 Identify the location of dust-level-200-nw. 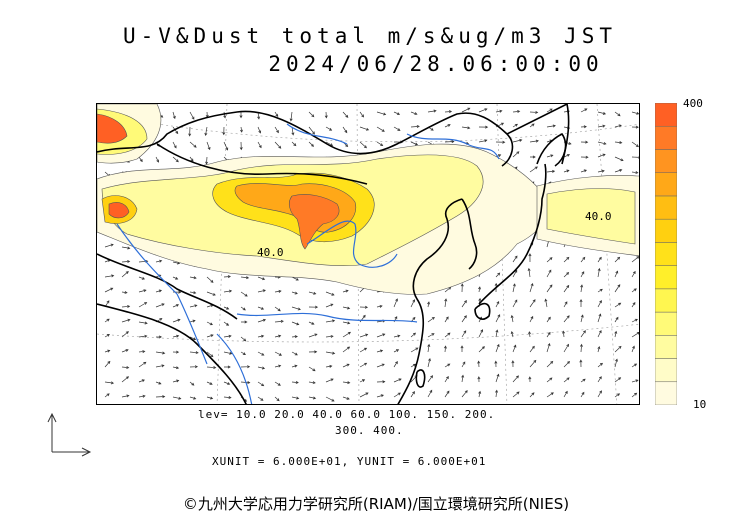
(112, 128).